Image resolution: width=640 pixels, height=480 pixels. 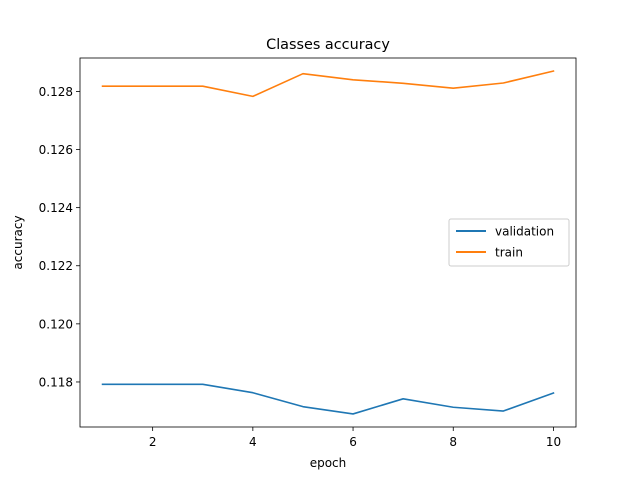 I want to click on y-tick-label: 0.124, so click(x=56, y=208).